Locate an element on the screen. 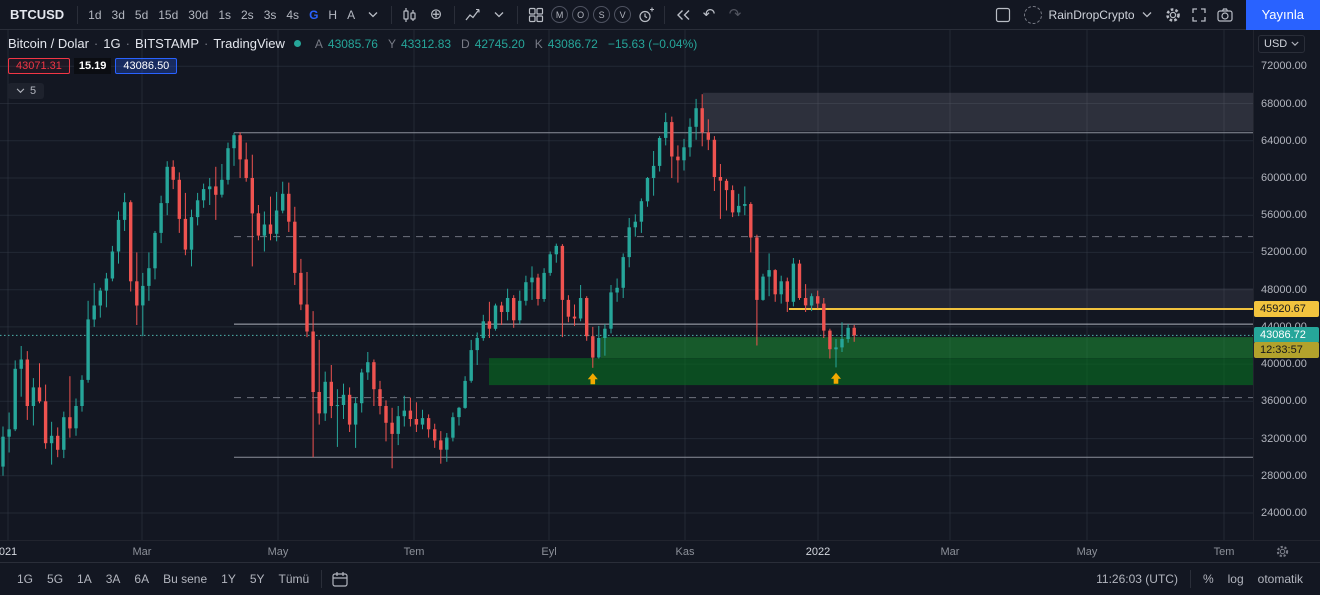 Image resolution: width=1320 pixels, height=595 pixels. template-m-button: M is located at coordinates (560, 14).